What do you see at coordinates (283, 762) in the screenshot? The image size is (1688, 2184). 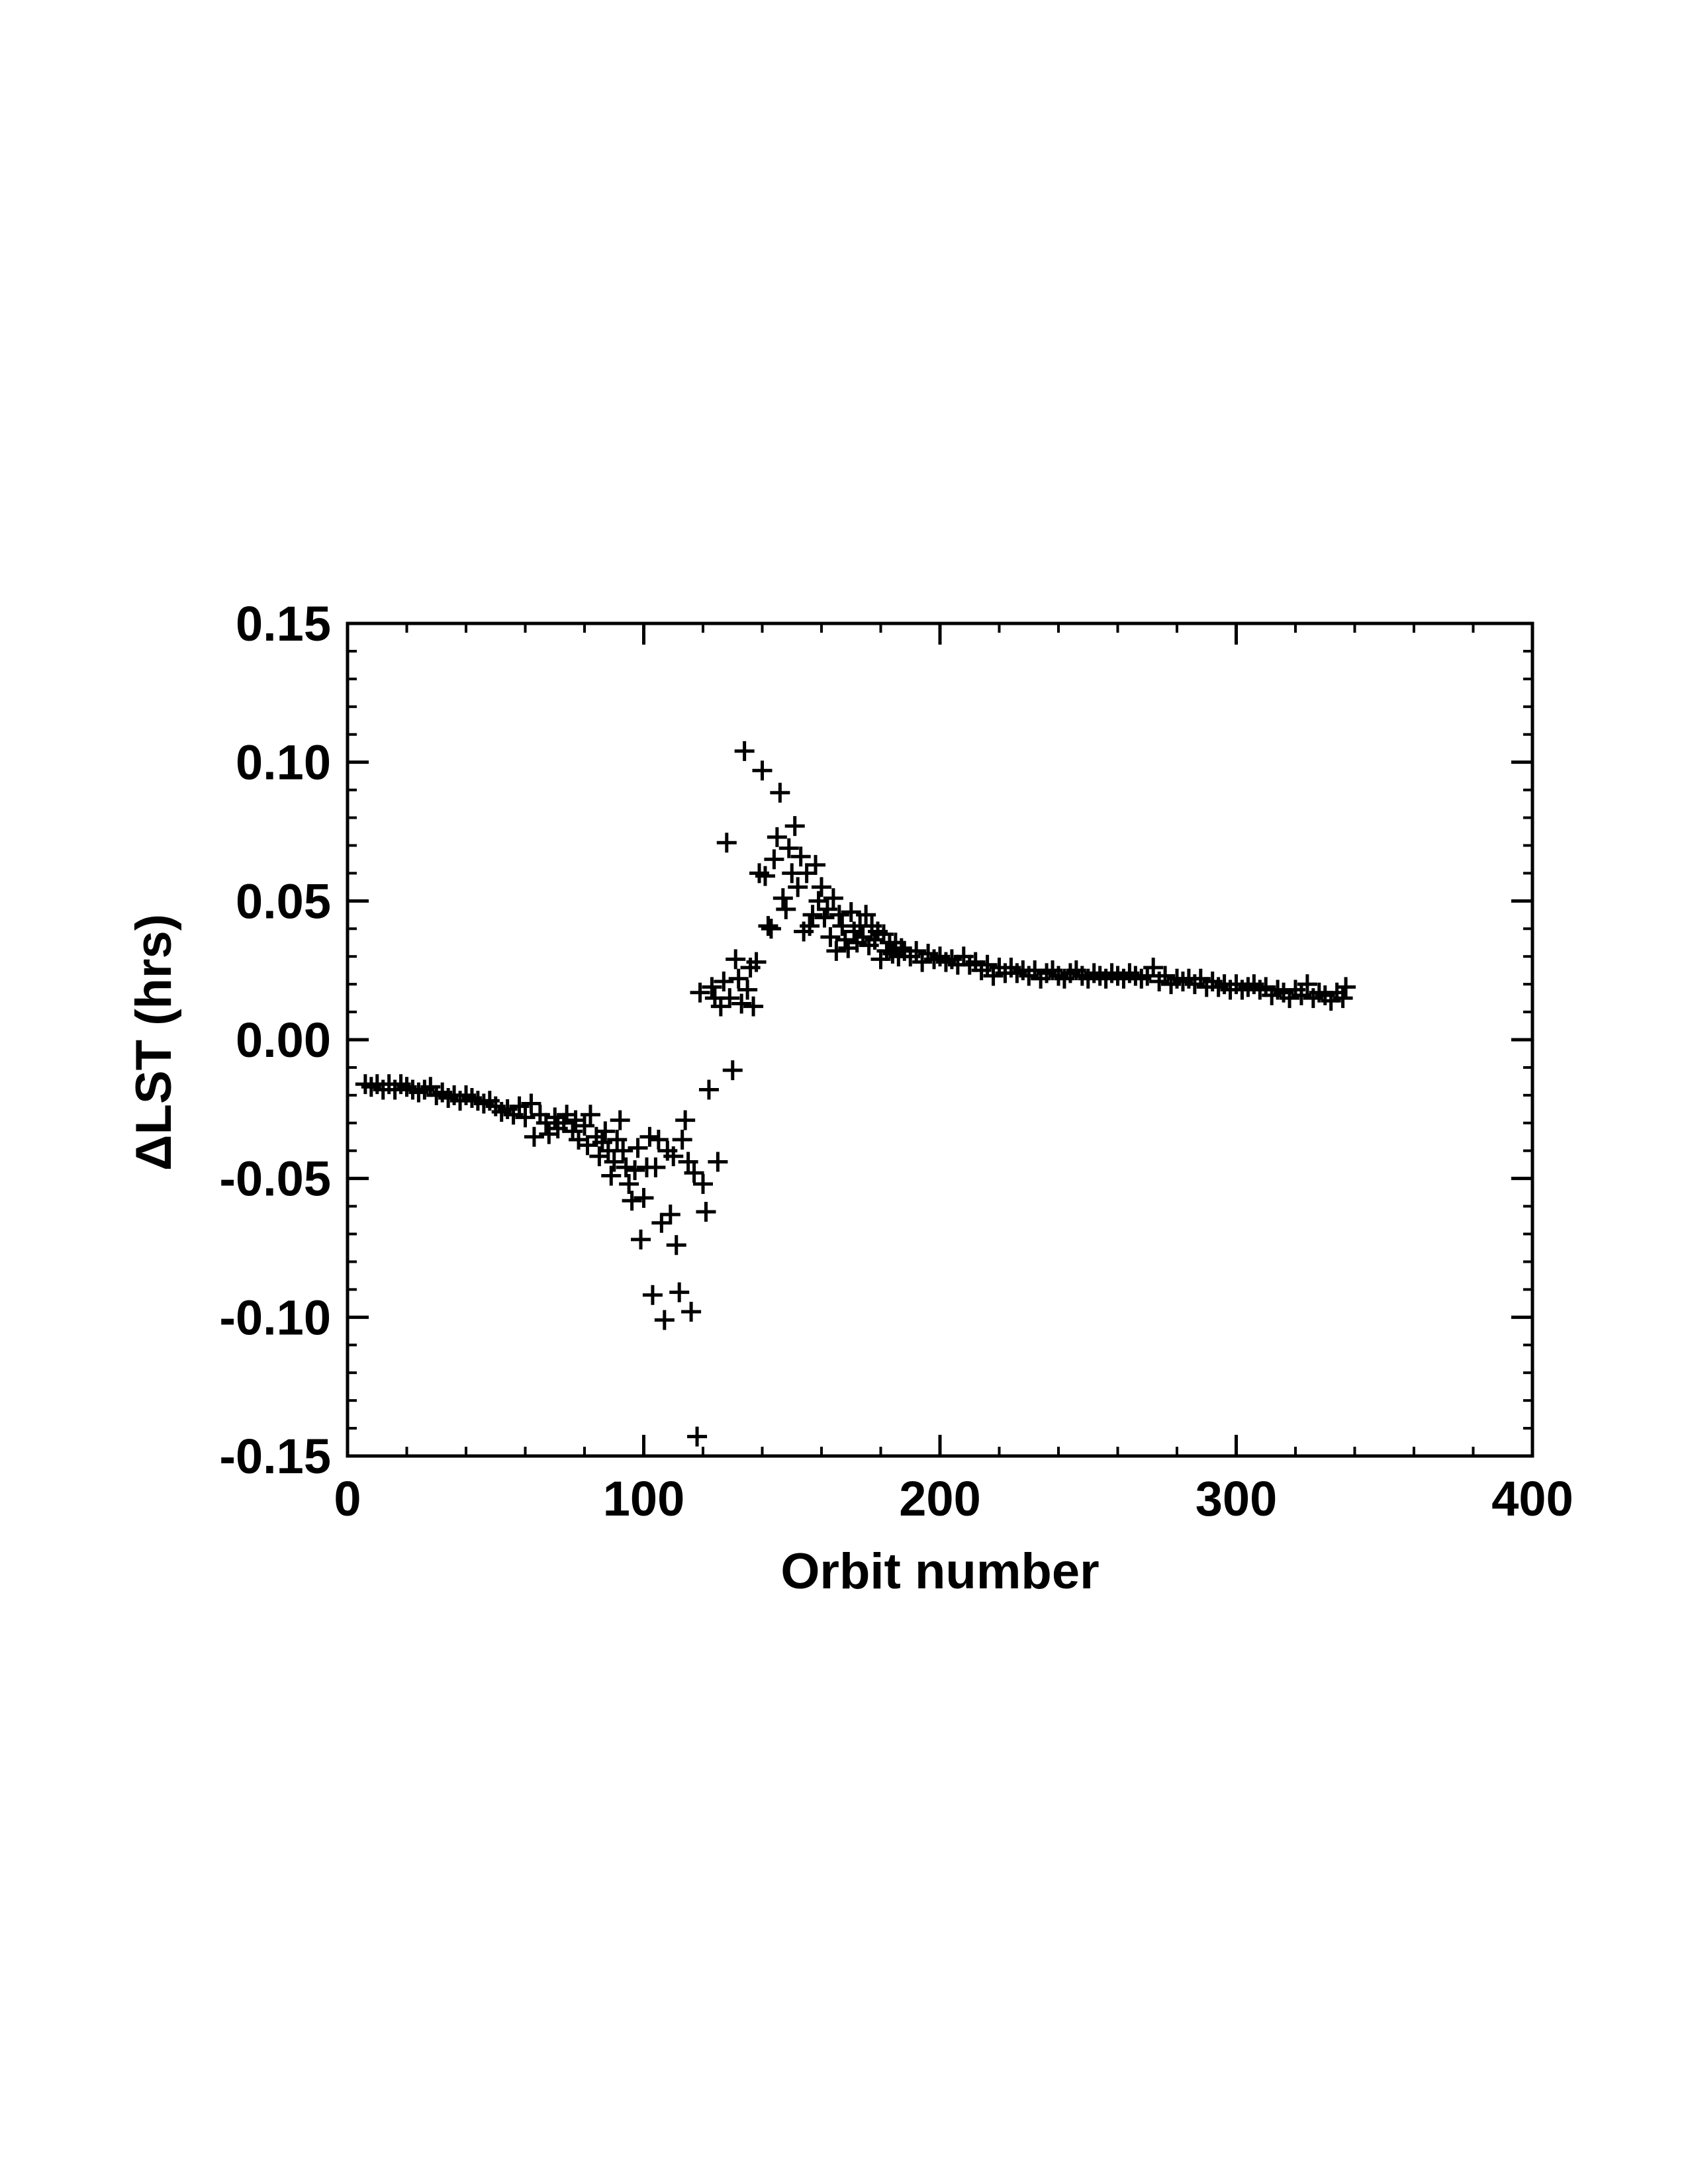 I see `y-tick-label: 0.10` at bounding box center [283, 762].